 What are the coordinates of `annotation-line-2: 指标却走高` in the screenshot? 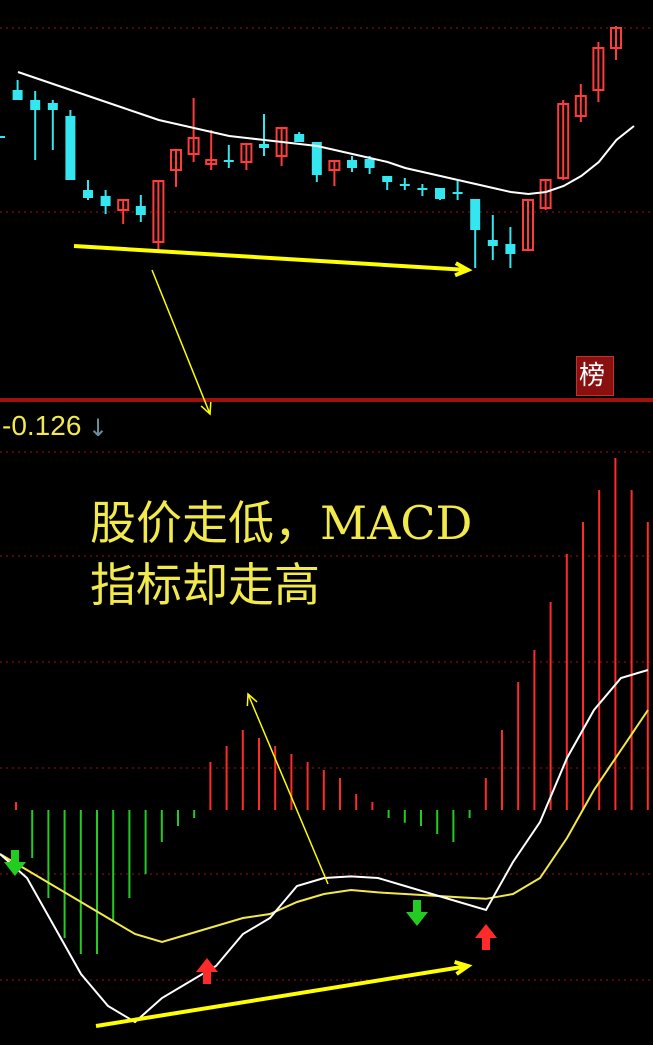 It's located at (205, 585).